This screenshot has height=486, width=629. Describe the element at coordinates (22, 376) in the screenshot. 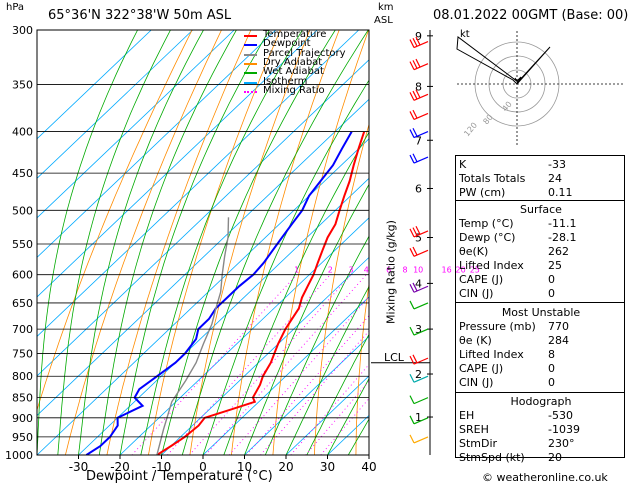

I see `pressure-tick-label: 800` at that location.